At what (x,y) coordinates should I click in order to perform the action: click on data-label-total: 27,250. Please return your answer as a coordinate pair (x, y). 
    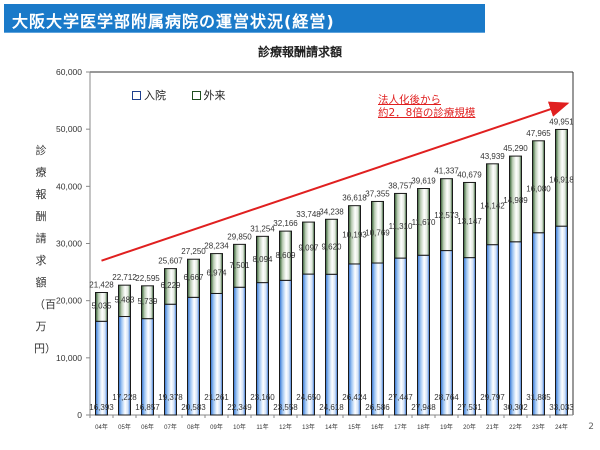
    Looking at the image, I should click on (193, 251).